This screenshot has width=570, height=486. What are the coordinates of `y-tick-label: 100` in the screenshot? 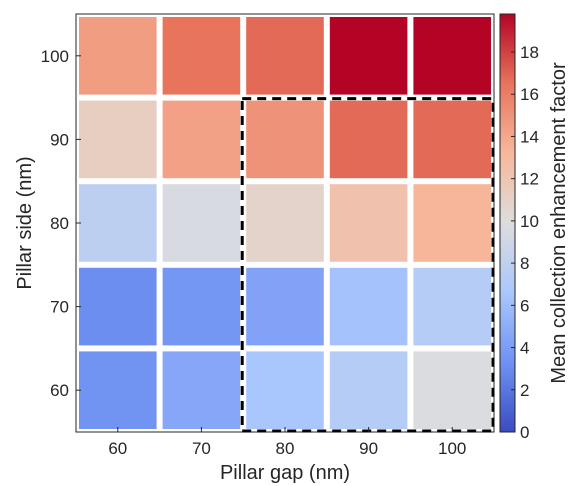 It's located at (55, 56).